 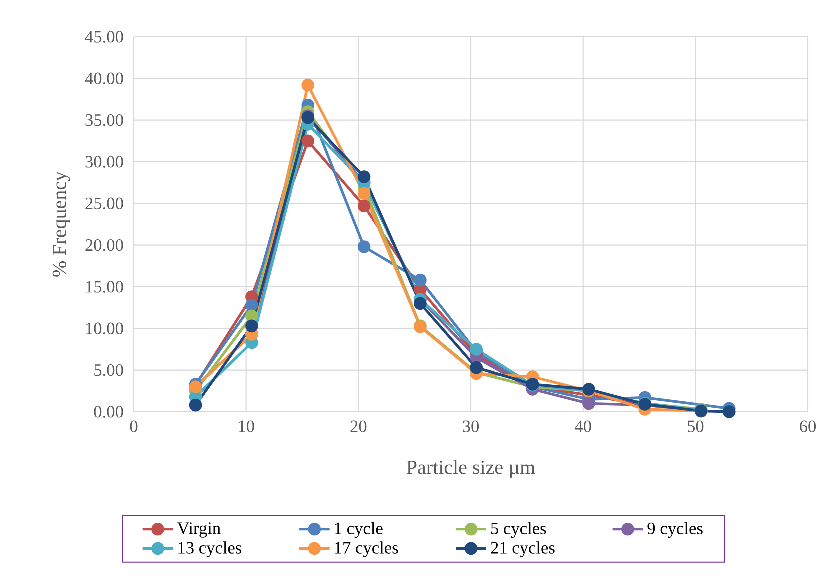 I want to click on x-tick-label: 50, so click(x=696, y=426).